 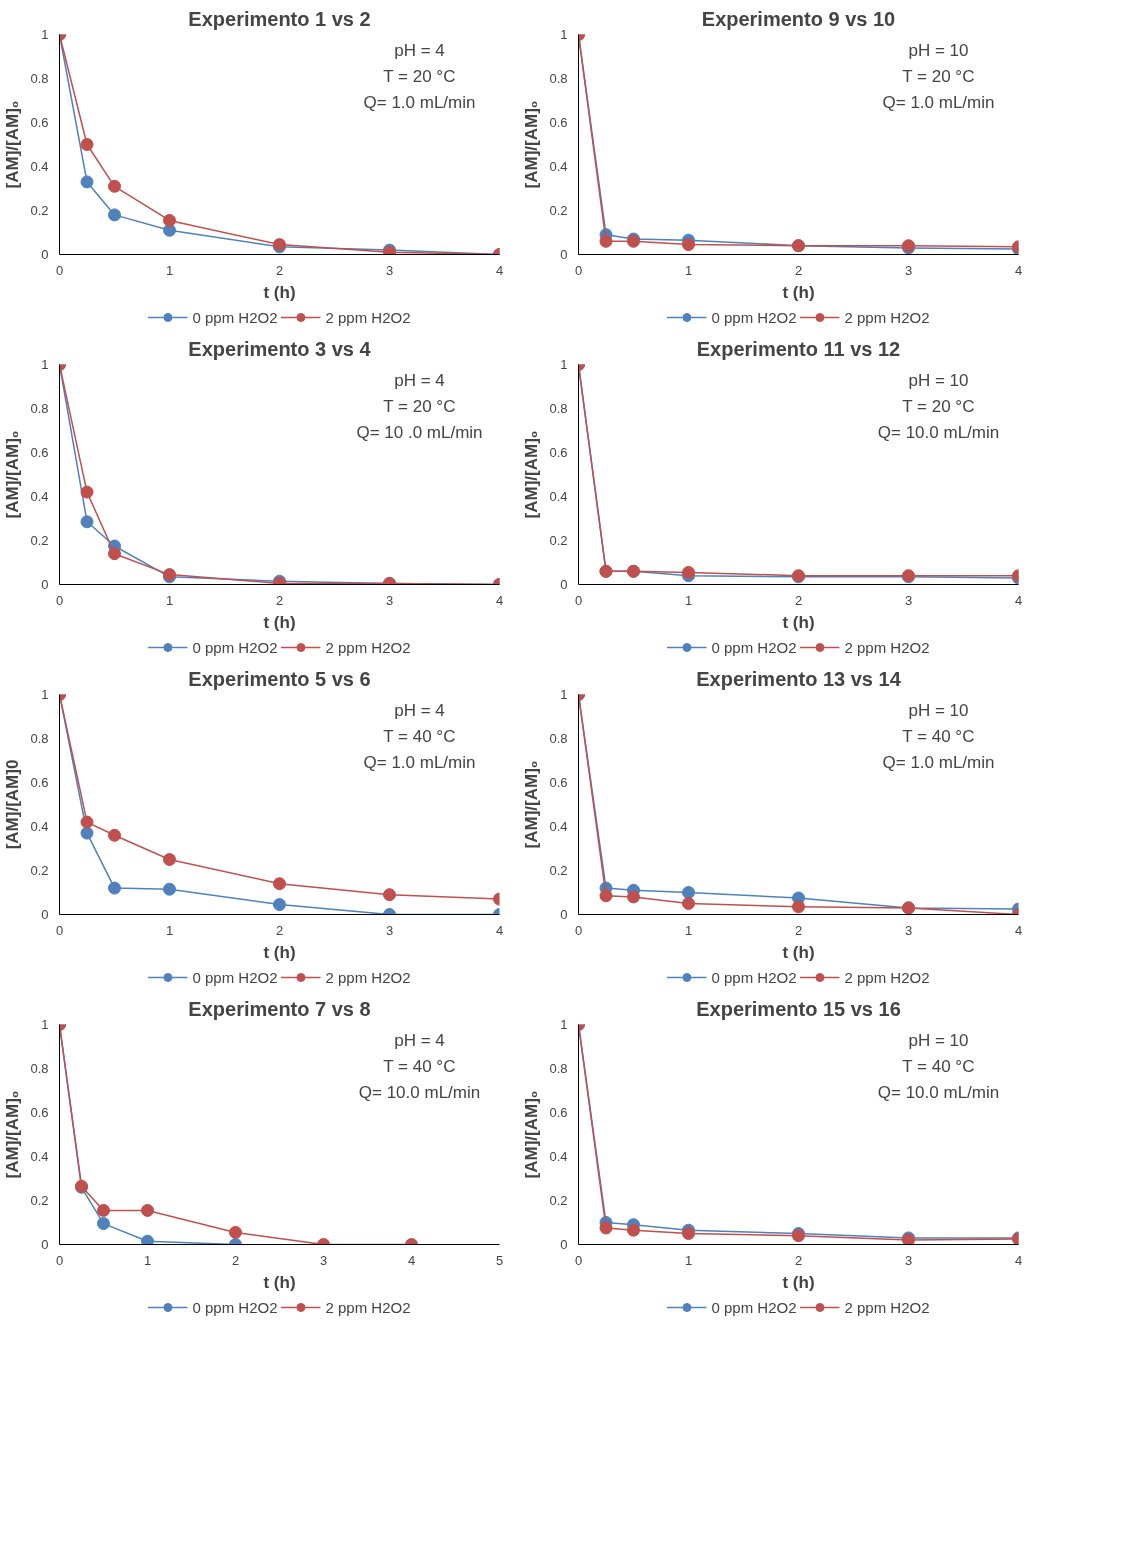 I want to click on chart-title: Experimento 13 vs 14, so click(x=799, y=678).